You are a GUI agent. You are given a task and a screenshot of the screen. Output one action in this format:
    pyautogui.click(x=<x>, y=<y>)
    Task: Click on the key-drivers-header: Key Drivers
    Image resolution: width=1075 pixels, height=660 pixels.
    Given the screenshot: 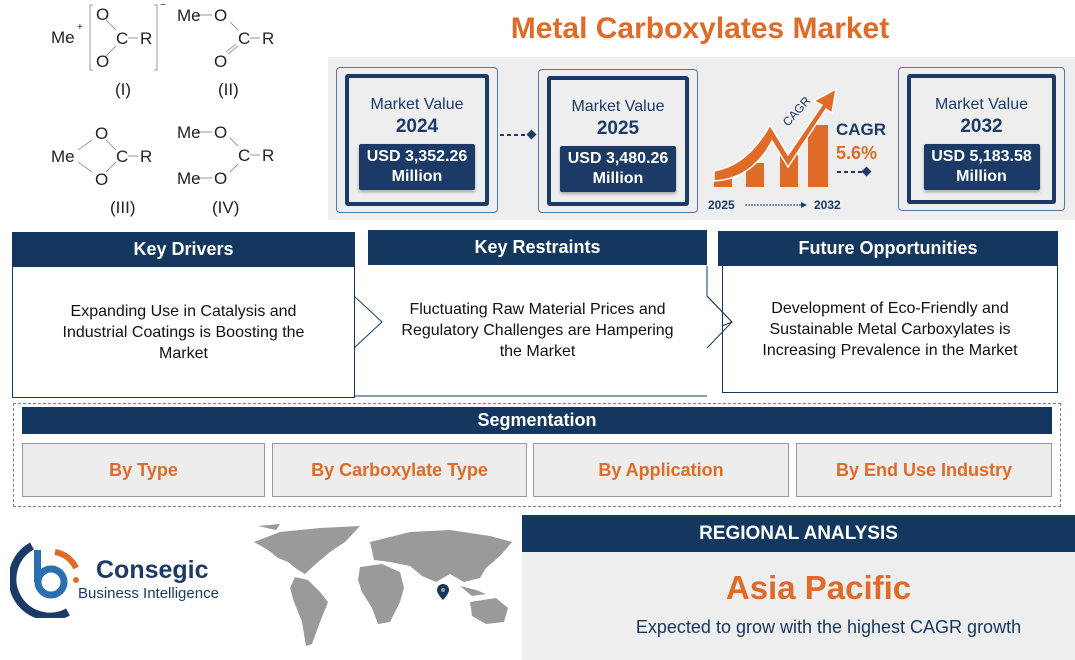 What is the action you would take?
    pyautogui.click(x=183, y=249)
    